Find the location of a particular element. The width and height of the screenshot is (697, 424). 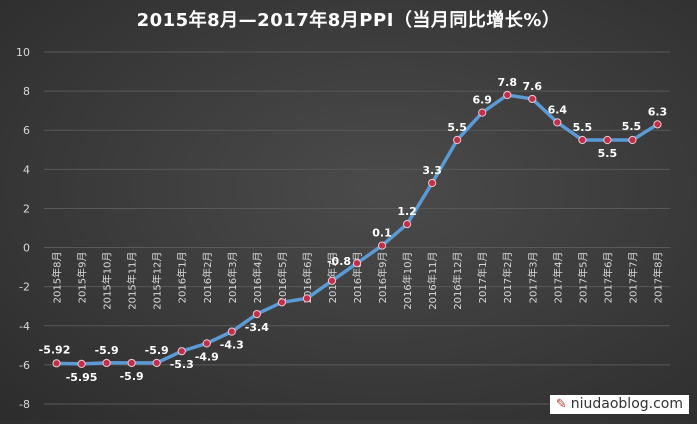

x-tick-label: 2016年9月 is located at coordinates (382, 278).